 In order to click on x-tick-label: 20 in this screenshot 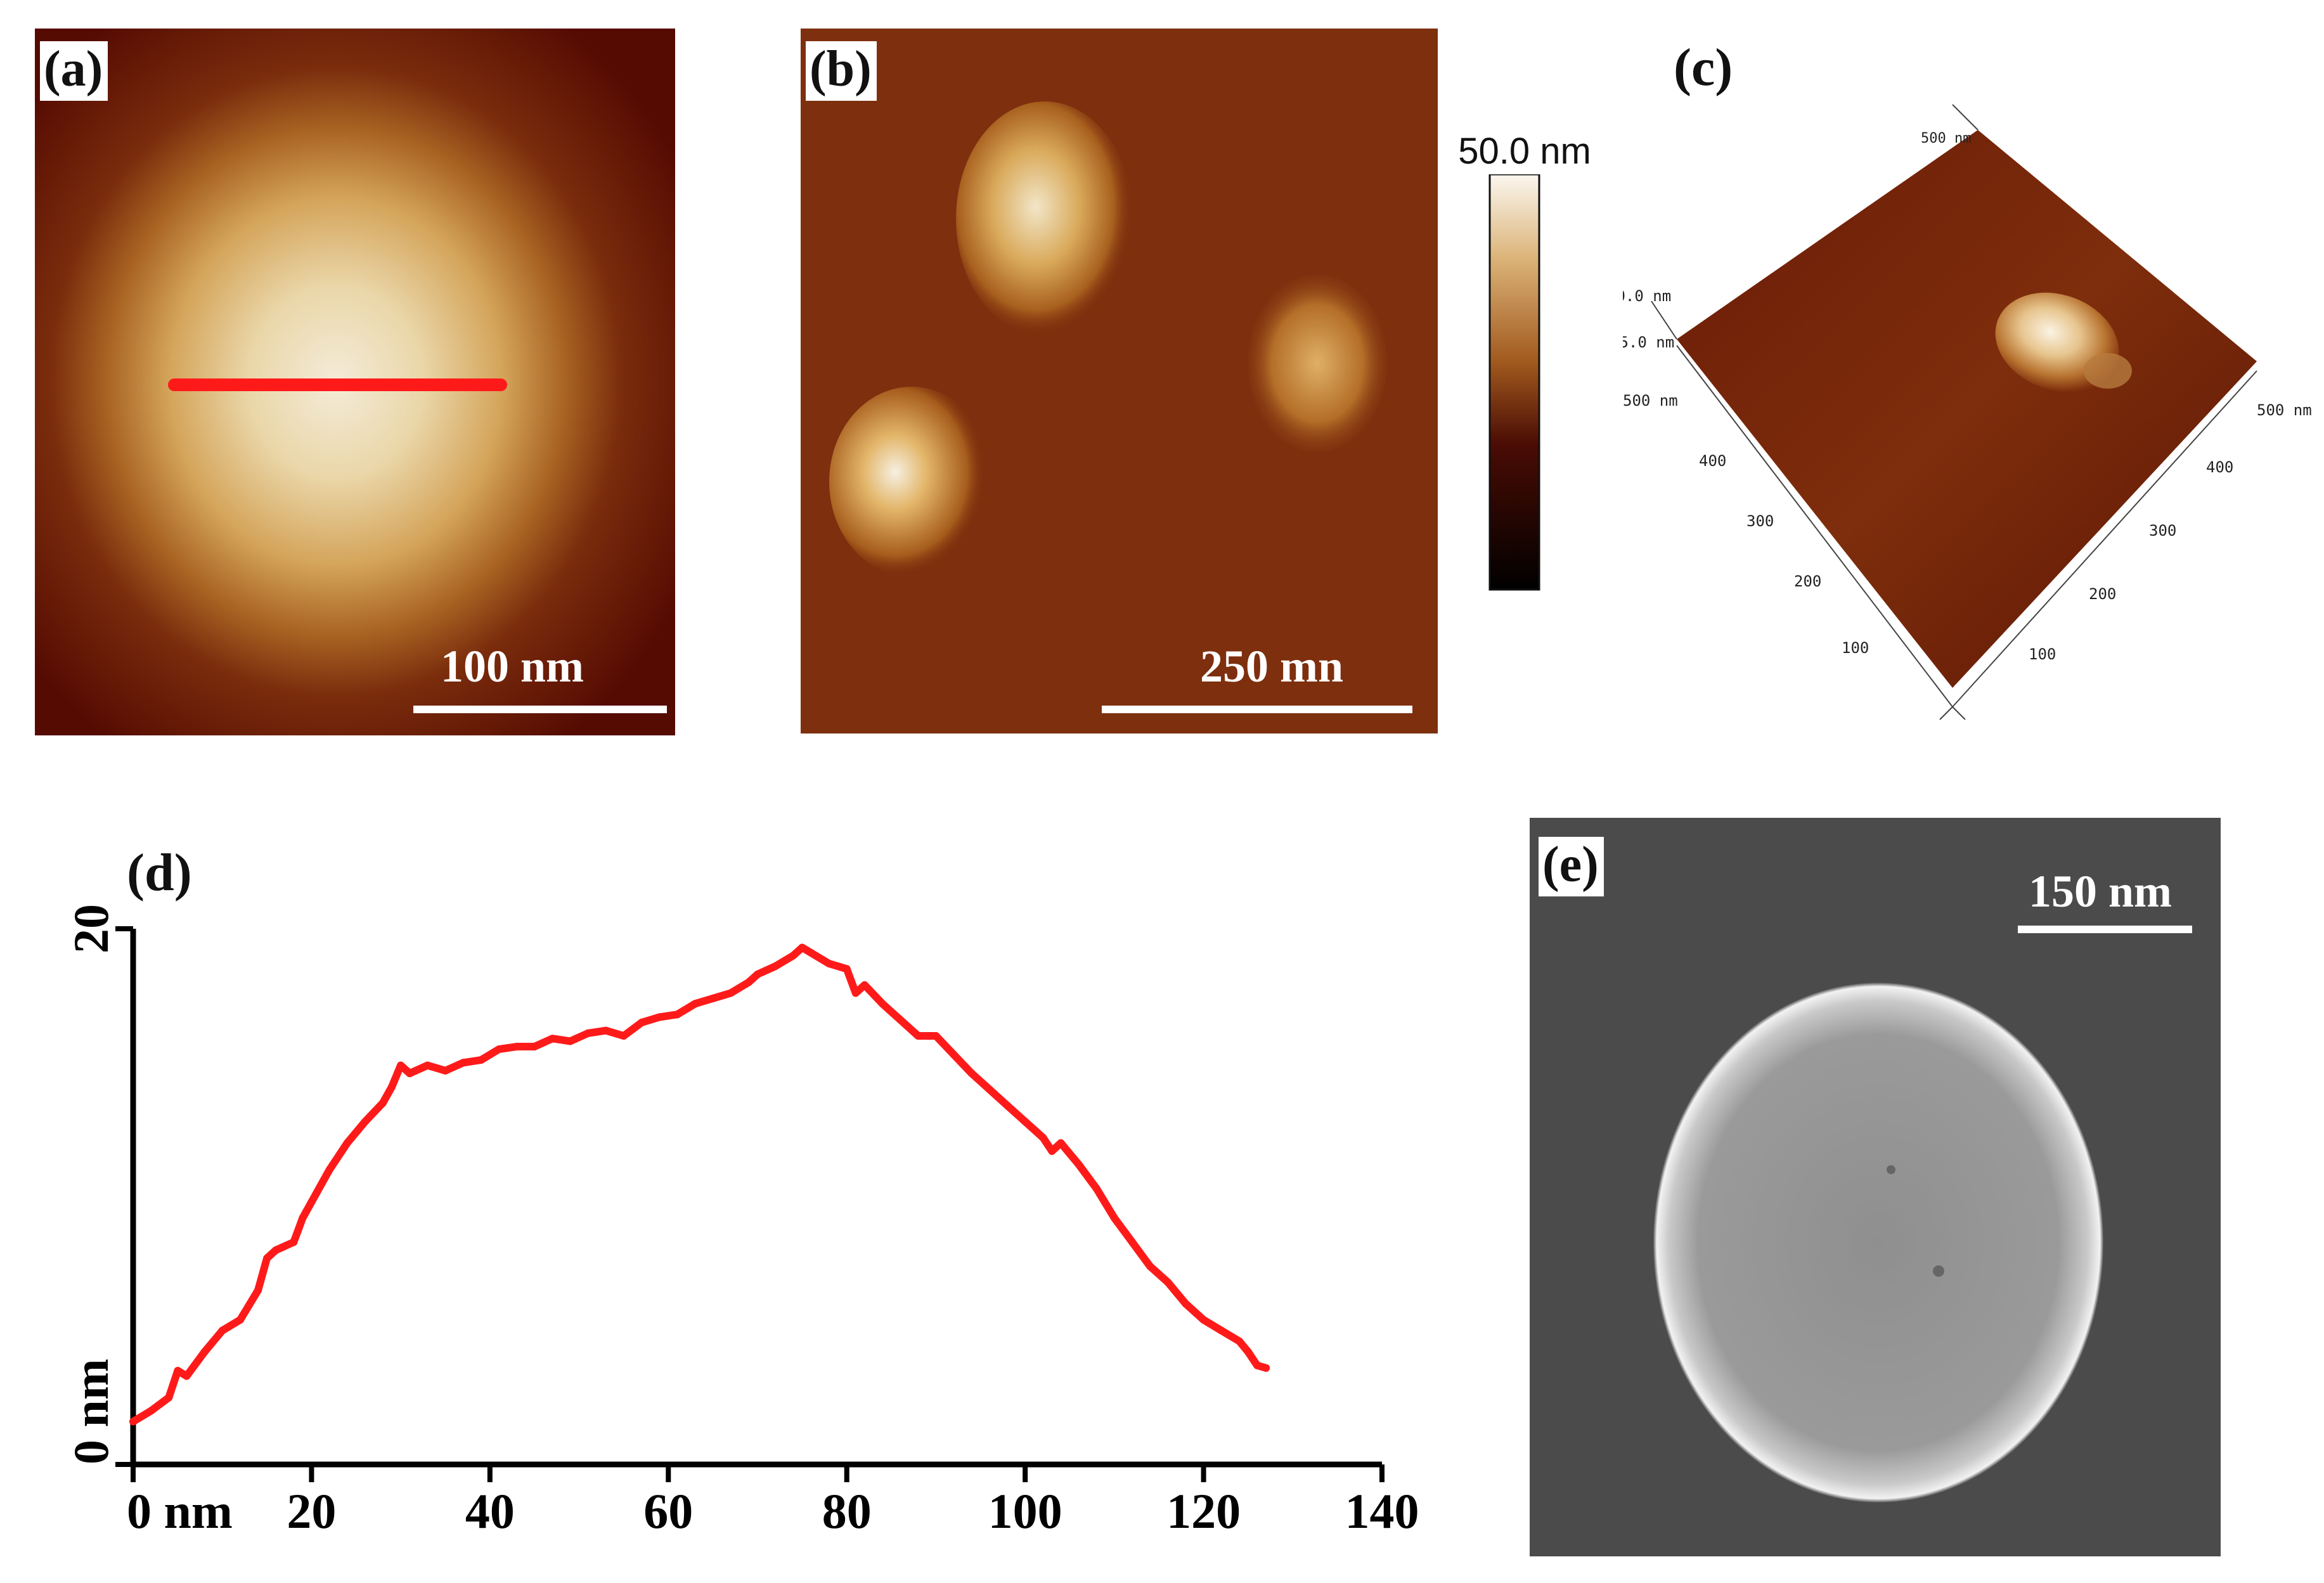, I will do `click(311, 1508)`.